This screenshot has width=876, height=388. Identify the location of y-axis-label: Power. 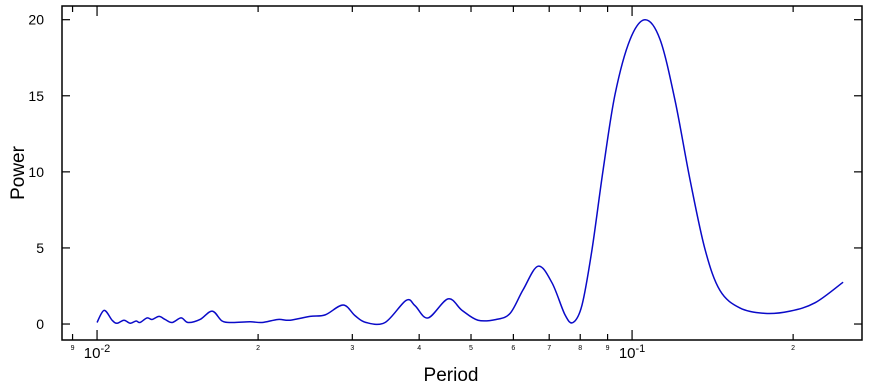
(18, 172).